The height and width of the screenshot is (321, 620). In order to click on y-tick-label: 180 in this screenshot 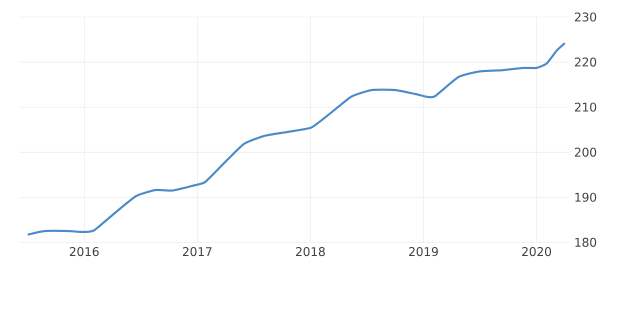, I will do `click(585, 242)`.